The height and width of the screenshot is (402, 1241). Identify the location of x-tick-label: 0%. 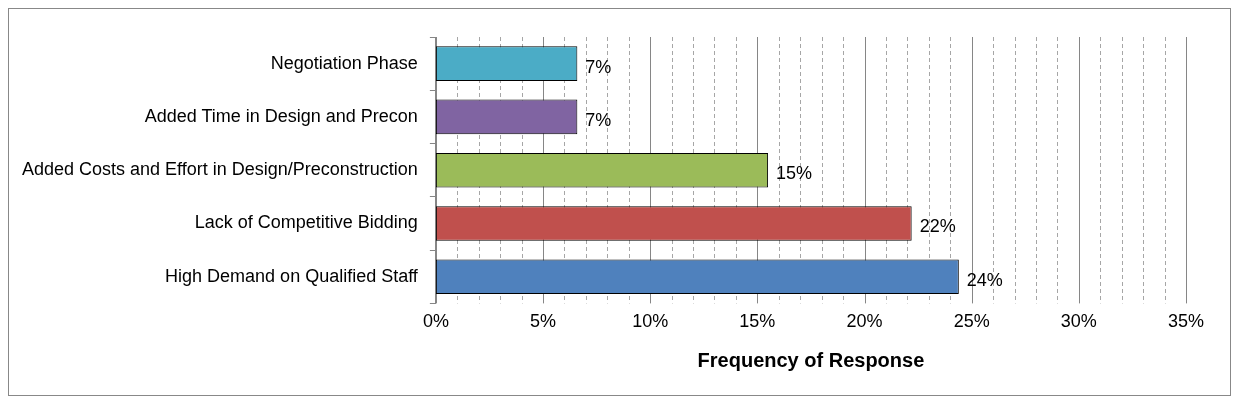
(435, 321).